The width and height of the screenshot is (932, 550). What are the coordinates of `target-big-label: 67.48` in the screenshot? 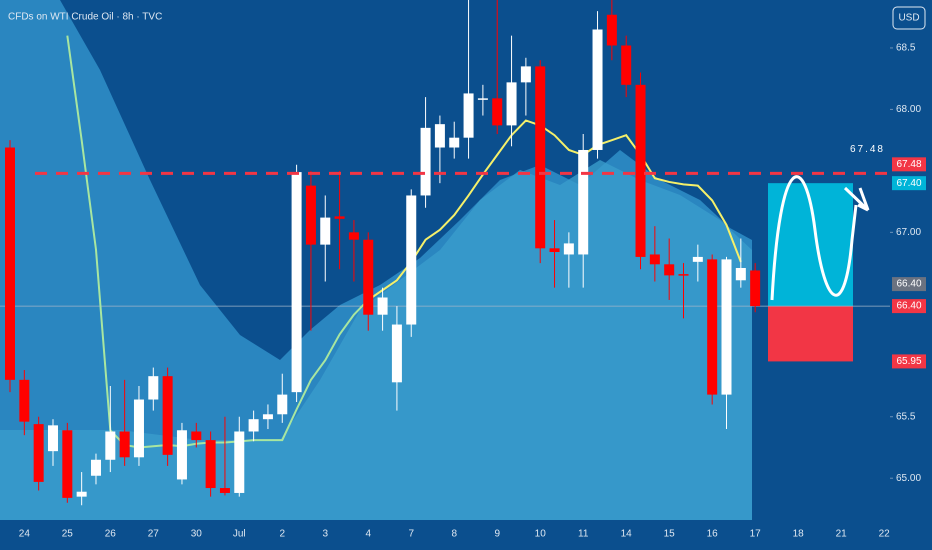 It's located at (867, 149).